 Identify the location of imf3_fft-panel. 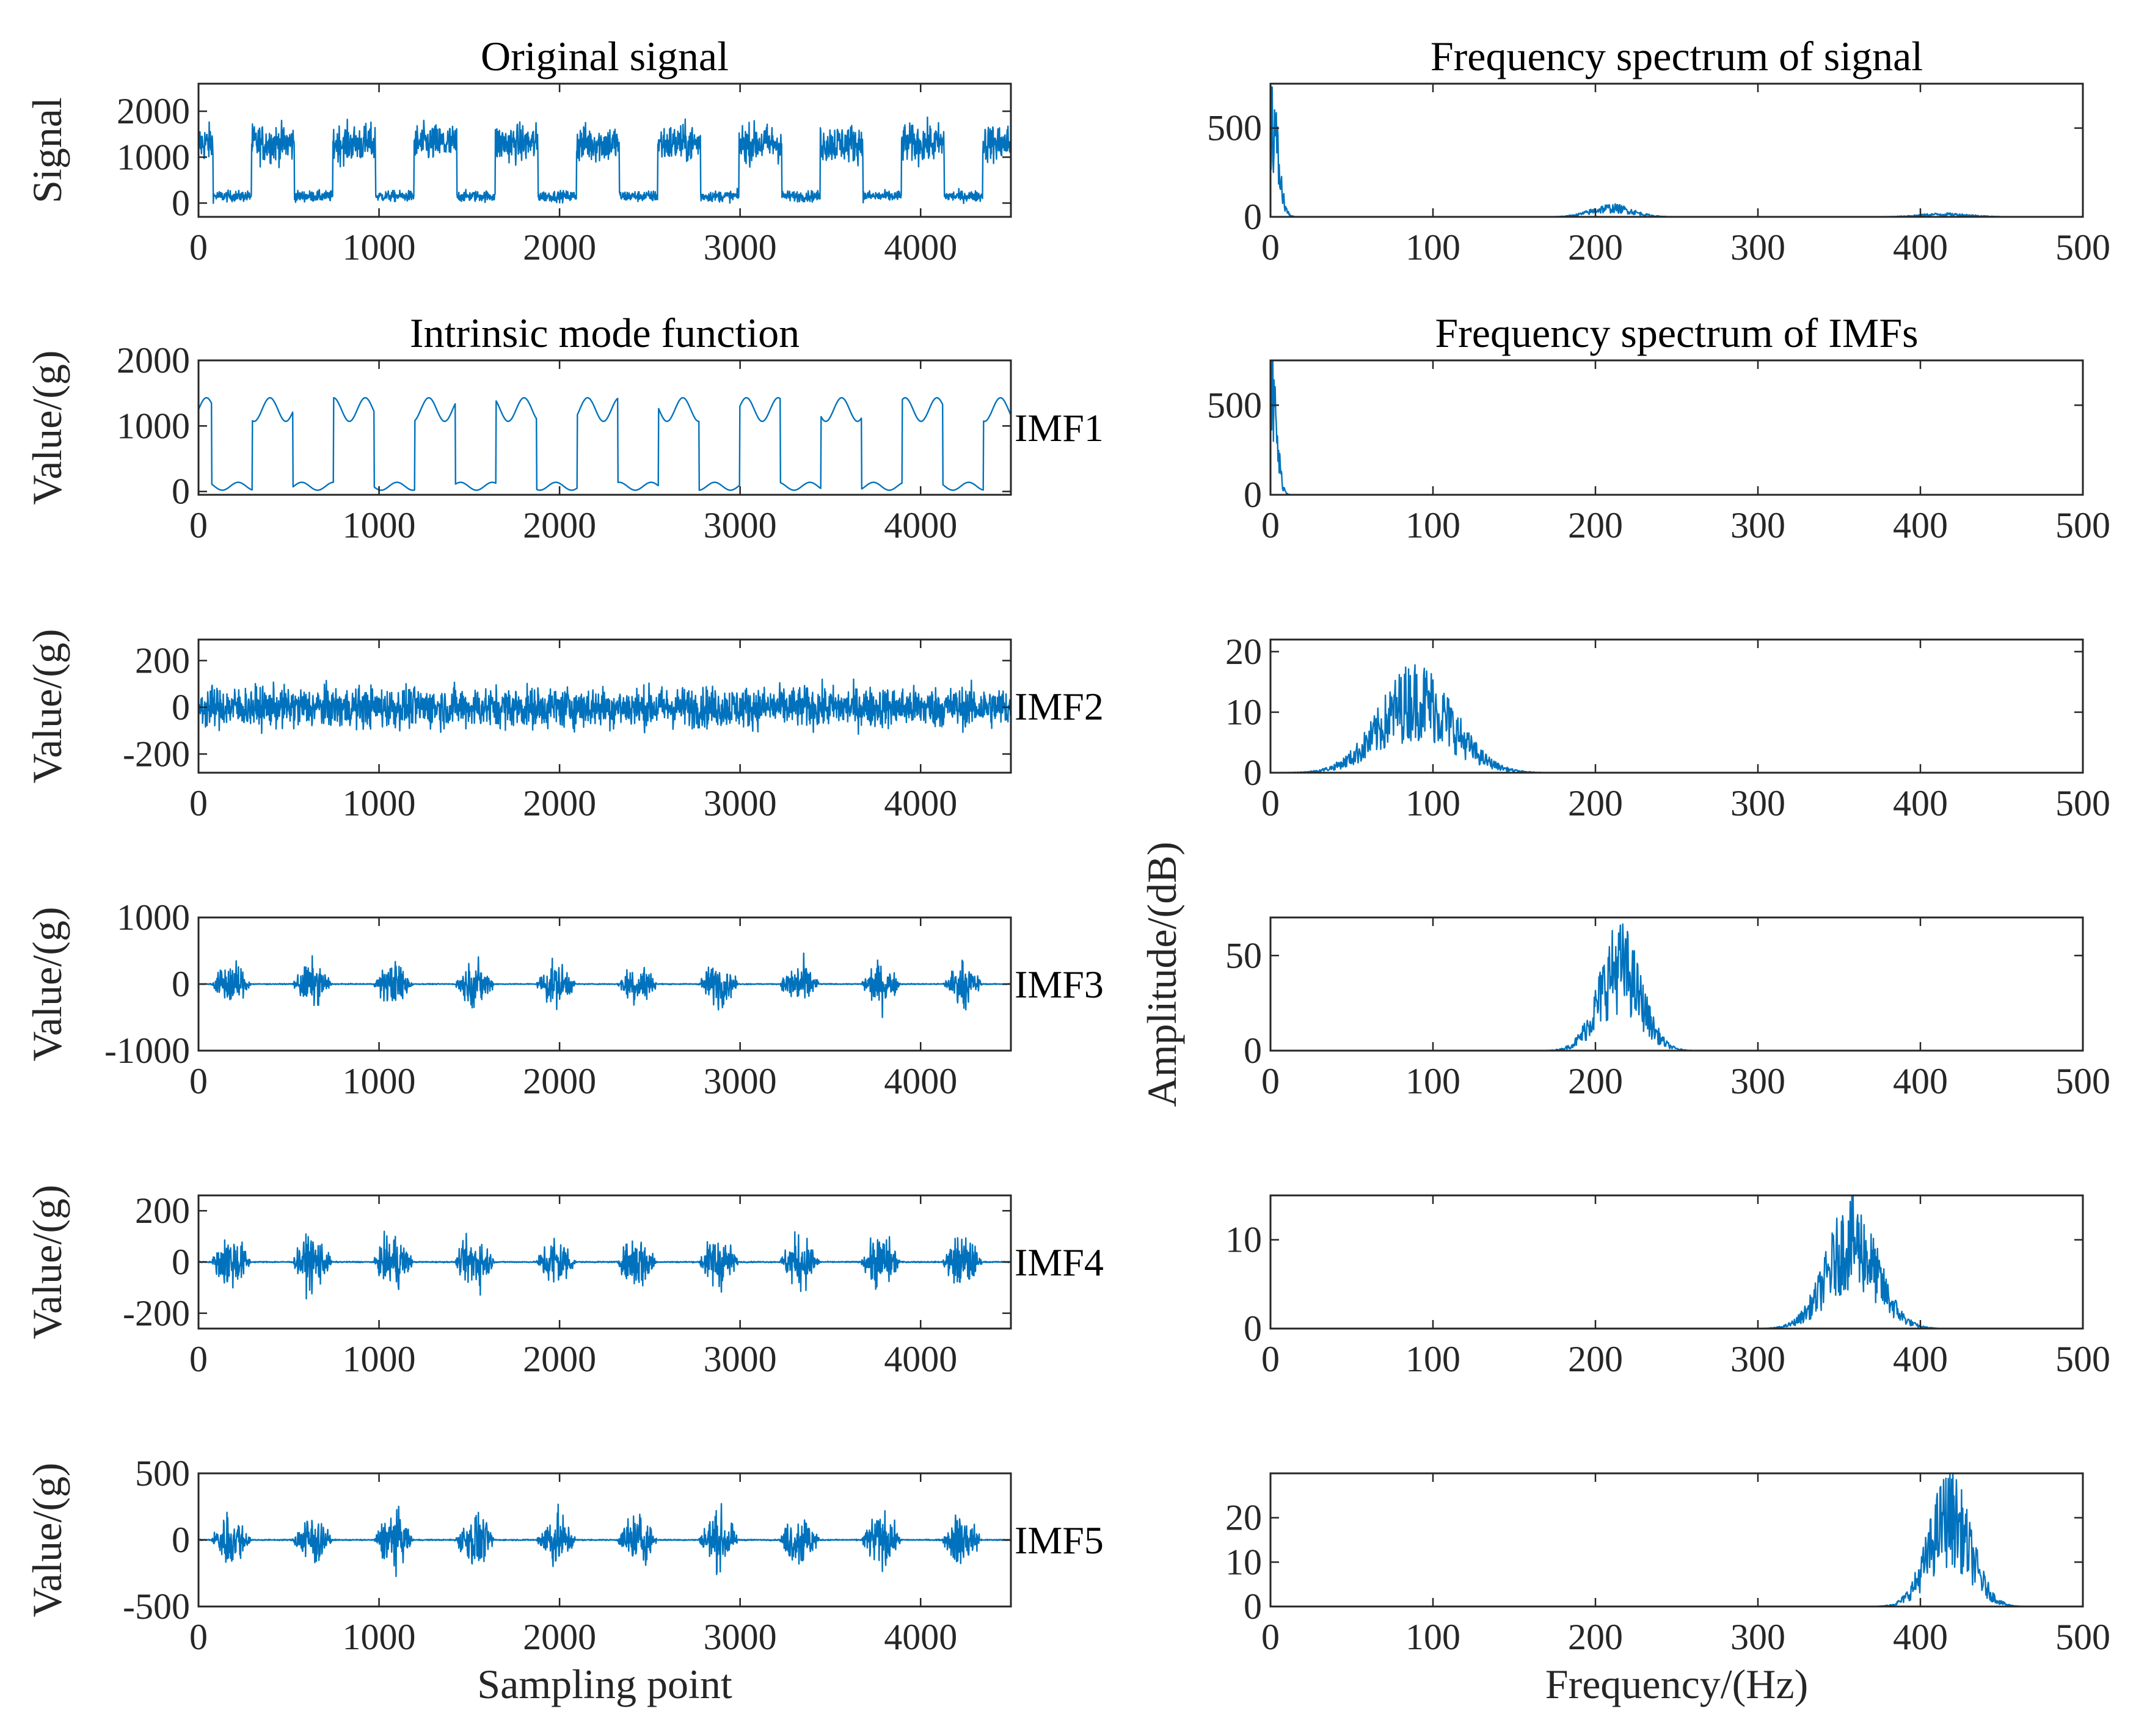
(1677, 984).